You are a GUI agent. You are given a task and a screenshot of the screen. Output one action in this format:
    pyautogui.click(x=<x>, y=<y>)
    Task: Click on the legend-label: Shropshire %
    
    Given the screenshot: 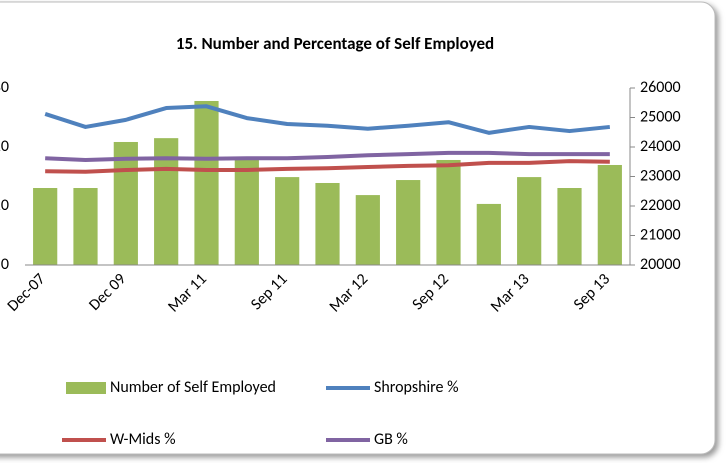 What is the action you would take?
    pyautogui.click(x=416, y=387)
    